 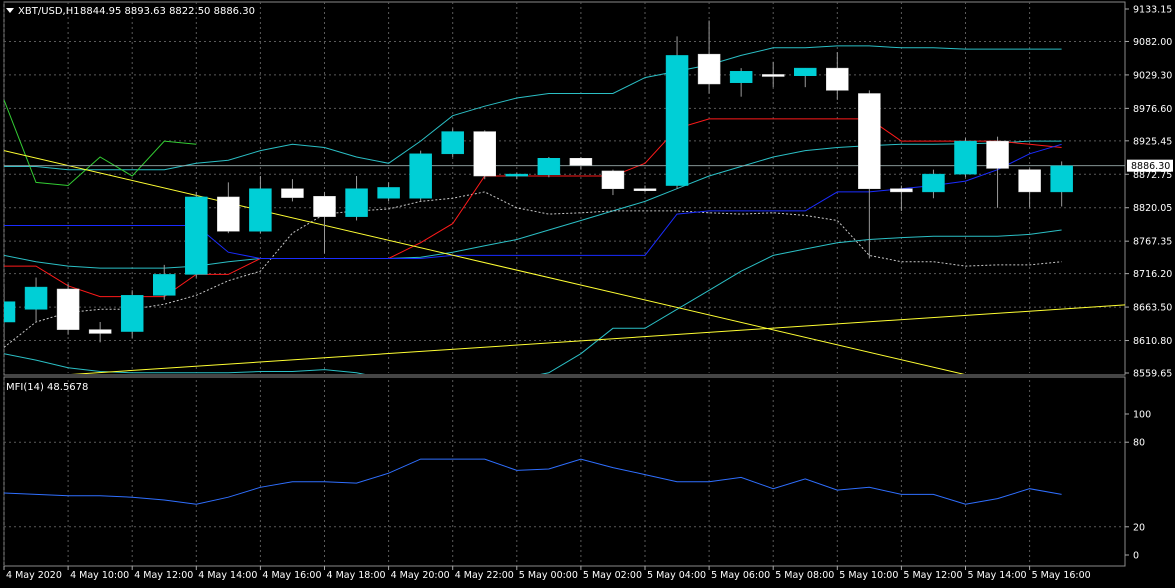 What do you see at coordinates (34, 575) in the screenshot?
I see `time-tick-label: 4 May 2020` at bounding box center [34, 575].